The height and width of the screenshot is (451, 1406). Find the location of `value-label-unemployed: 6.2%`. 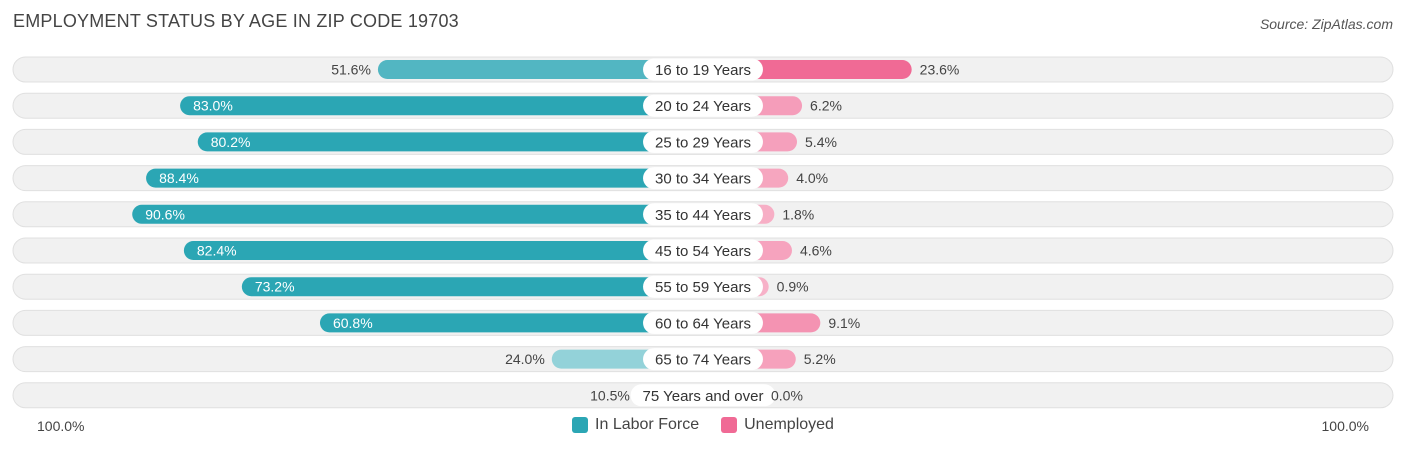

value-label-unemployed: 6.2% is located at coordinates (826, 106).